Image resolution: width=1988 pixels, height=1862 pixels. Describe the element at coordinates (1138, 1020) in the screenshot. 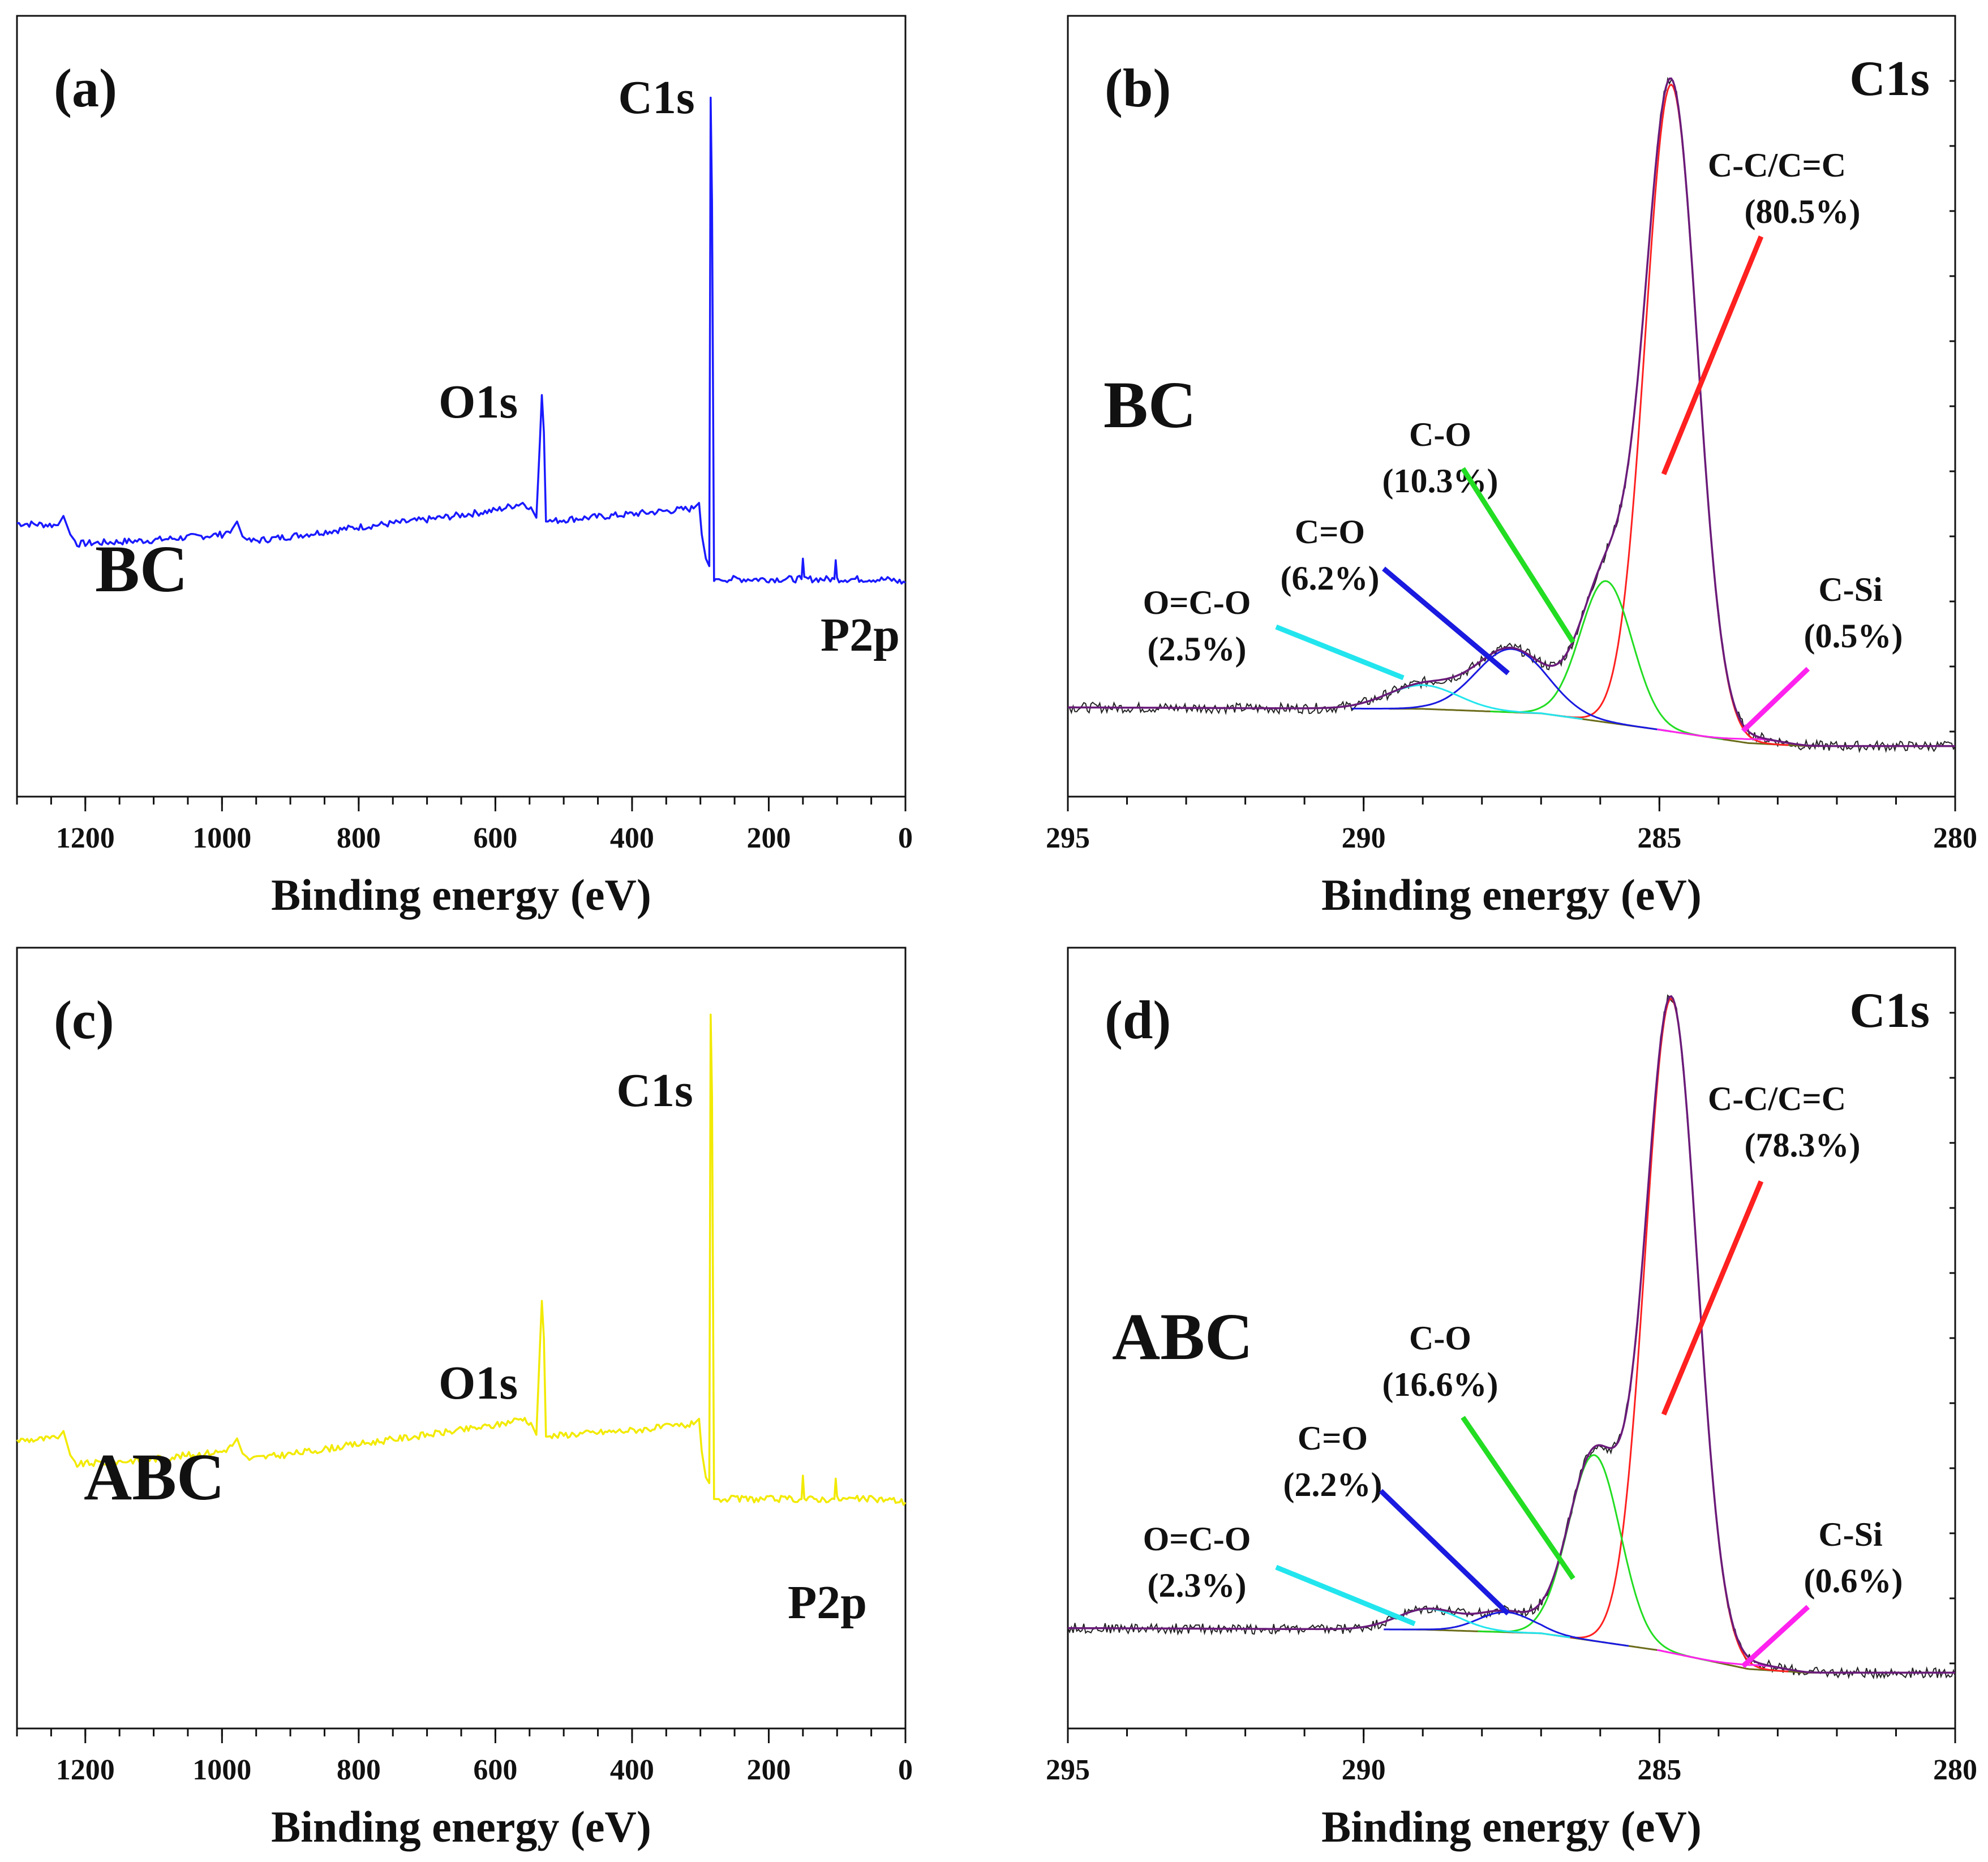

I see `panel-label: (d)` at that location.